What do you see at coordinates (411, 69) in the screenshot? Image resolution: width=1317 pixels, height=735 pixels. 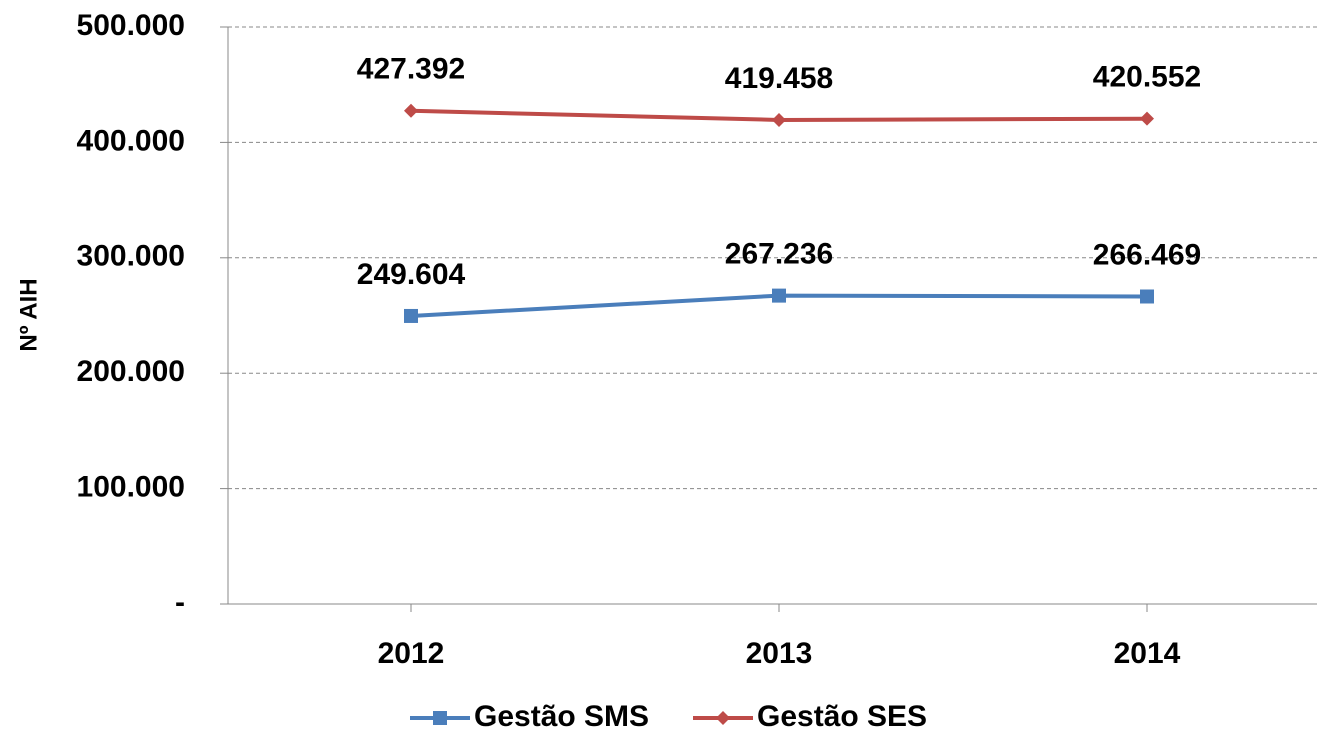 I see `data-label: 427.392` at bounding box center [411, 69].